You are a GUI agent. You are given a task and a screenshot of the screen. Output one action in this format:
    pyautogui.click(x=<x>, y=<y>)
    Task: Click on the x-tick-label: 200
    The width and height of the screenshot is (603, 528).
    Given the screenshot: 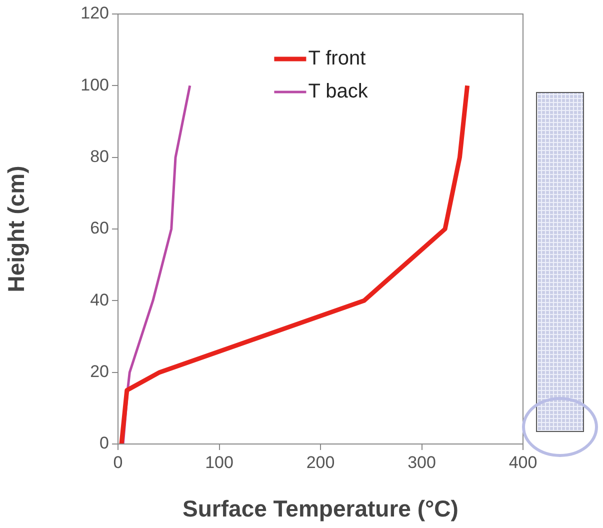 What is the action you would take?
    pyautogui.click(x=320, y=462)
    